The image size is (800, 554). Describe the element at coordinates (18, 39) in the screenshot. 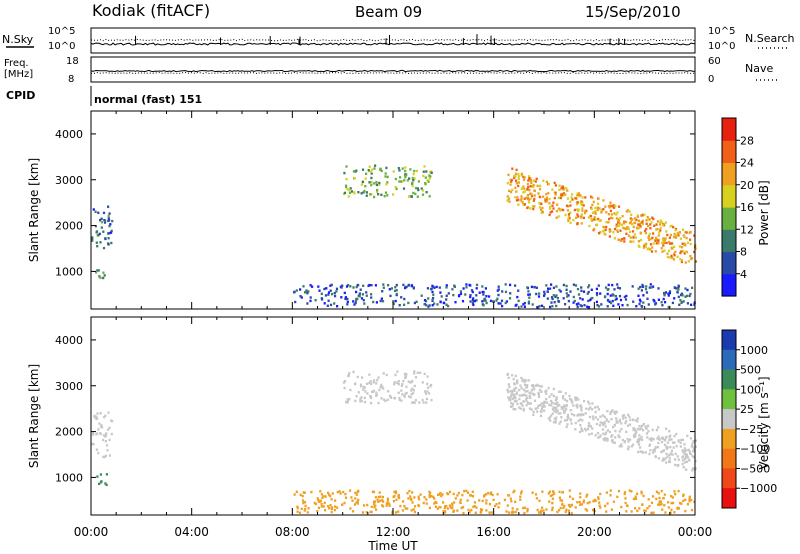

I see `noise-left-label: N.Sky` at that location.